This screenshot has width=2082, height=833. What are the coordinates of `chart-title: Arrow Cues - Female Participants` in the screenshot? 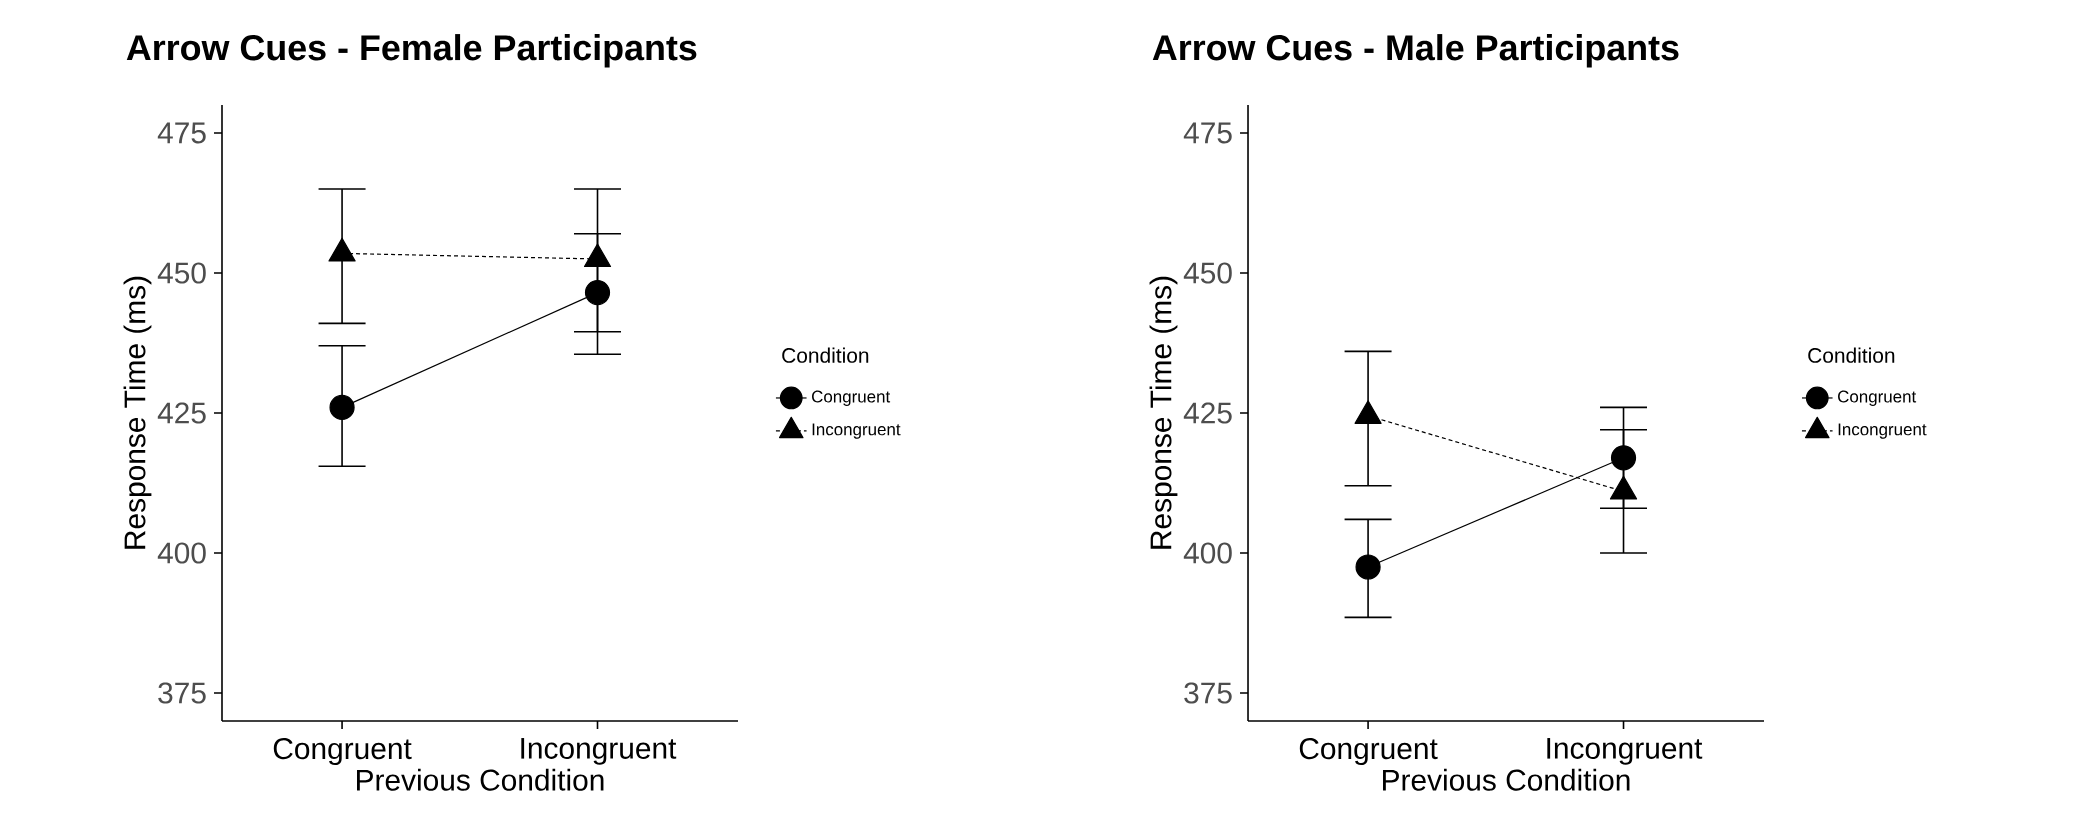 It's located at (411, 51).